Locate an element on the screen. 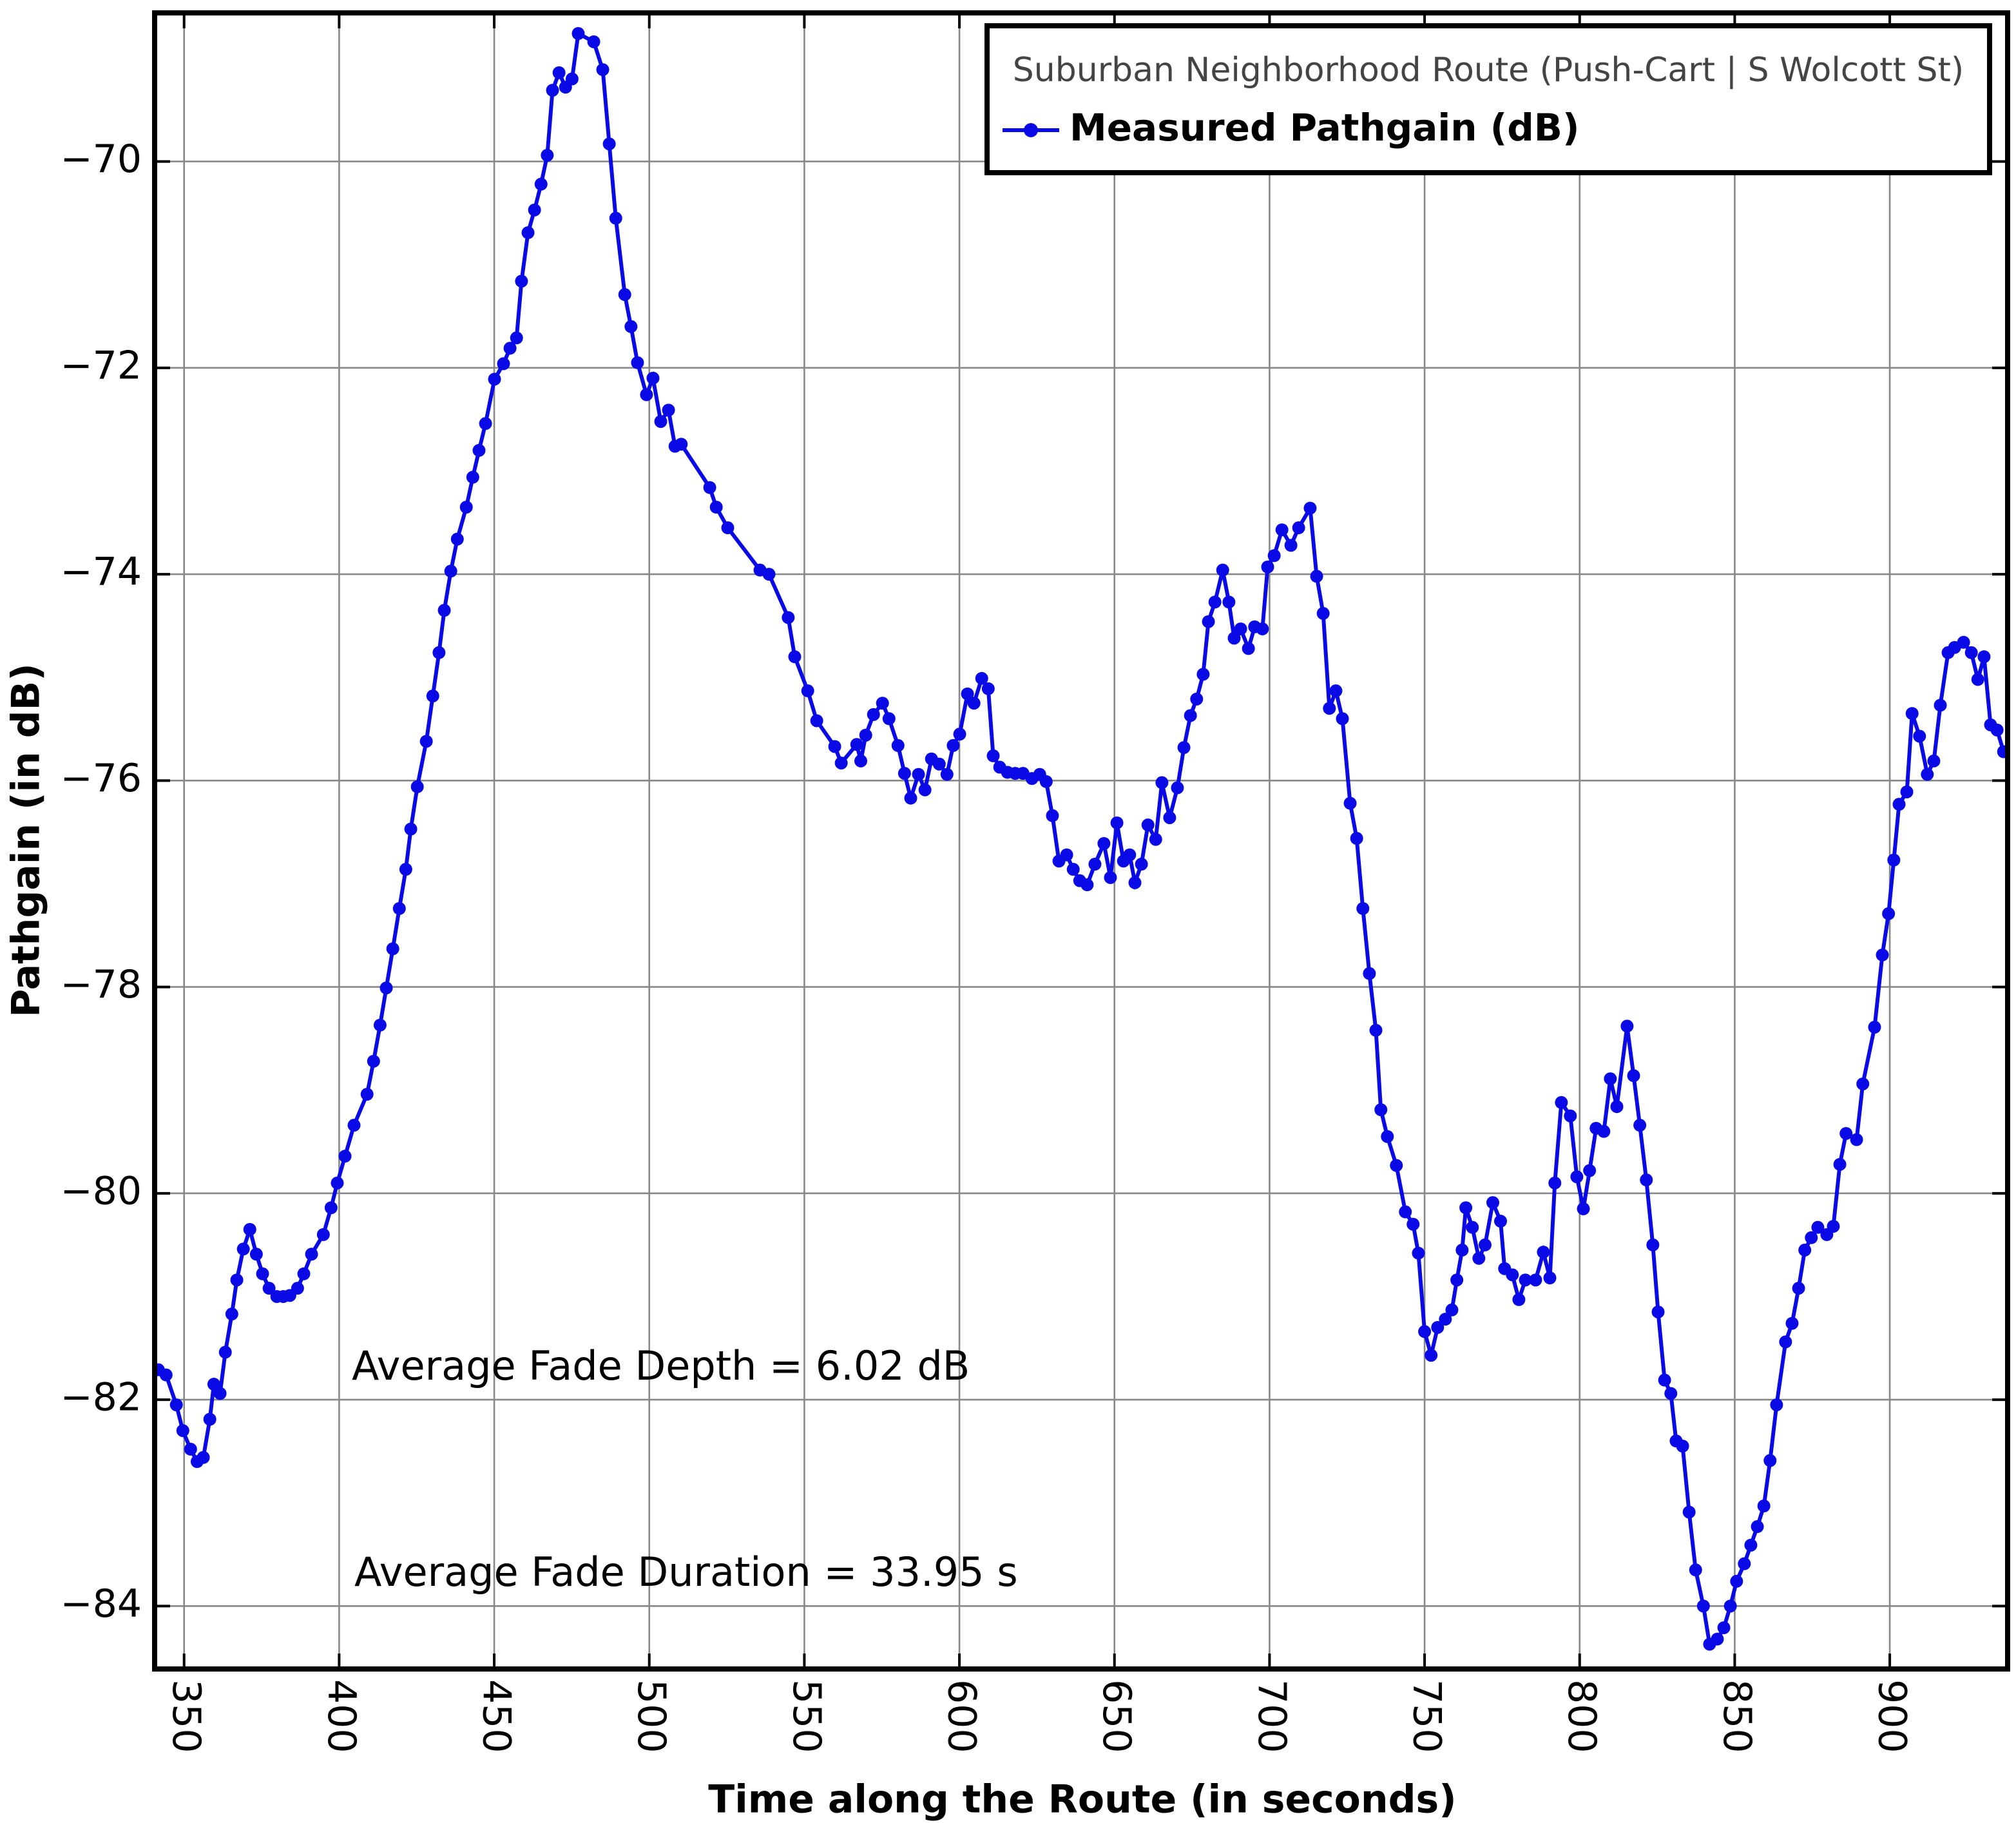 Image resolution: width=2016 pixels, height=1823 pixels. x-tick-label: 350 is located at coordinates (186, 1716).